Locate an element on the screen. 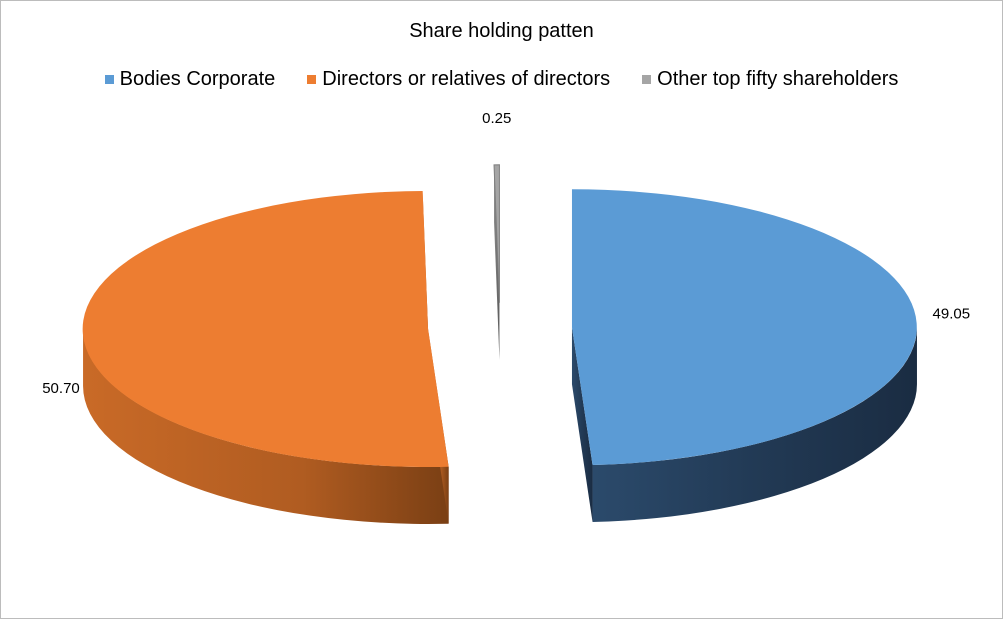 The width and height of the screenshot is (1003, 619). data-label-directors: 50.70 is located at coordinates (61, 388).